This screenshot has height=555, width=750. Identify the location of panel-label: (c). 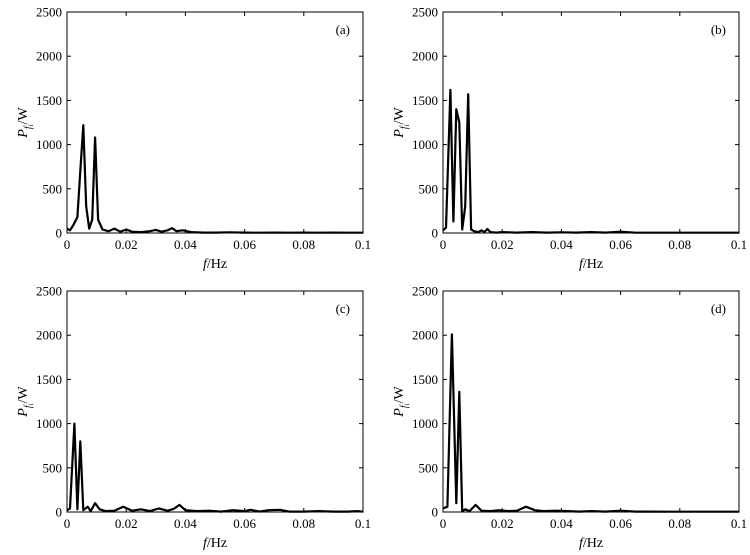
(343, 308).